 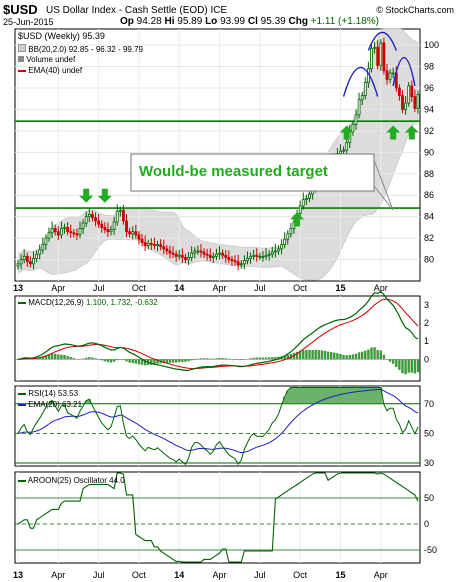 I want to click on x-tick-label: Oct, so click(x=139, y=575).